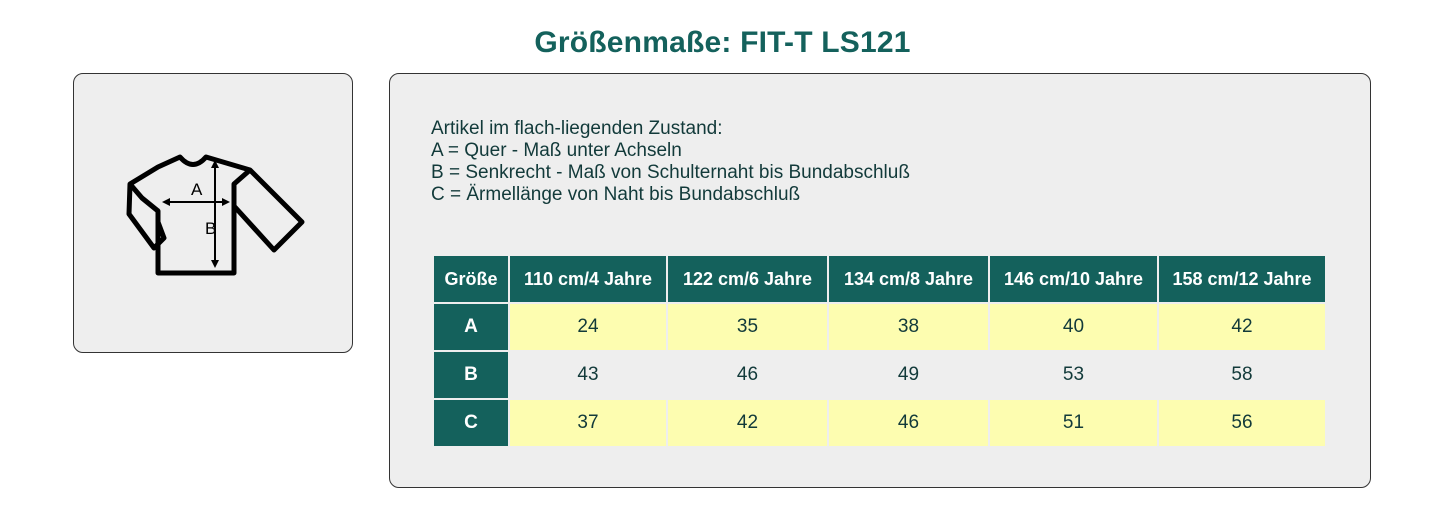  Describe the element at coordinates (908, 279) in the screenshot. I see `header-column: 134 cm/8 Jahre` at that location.